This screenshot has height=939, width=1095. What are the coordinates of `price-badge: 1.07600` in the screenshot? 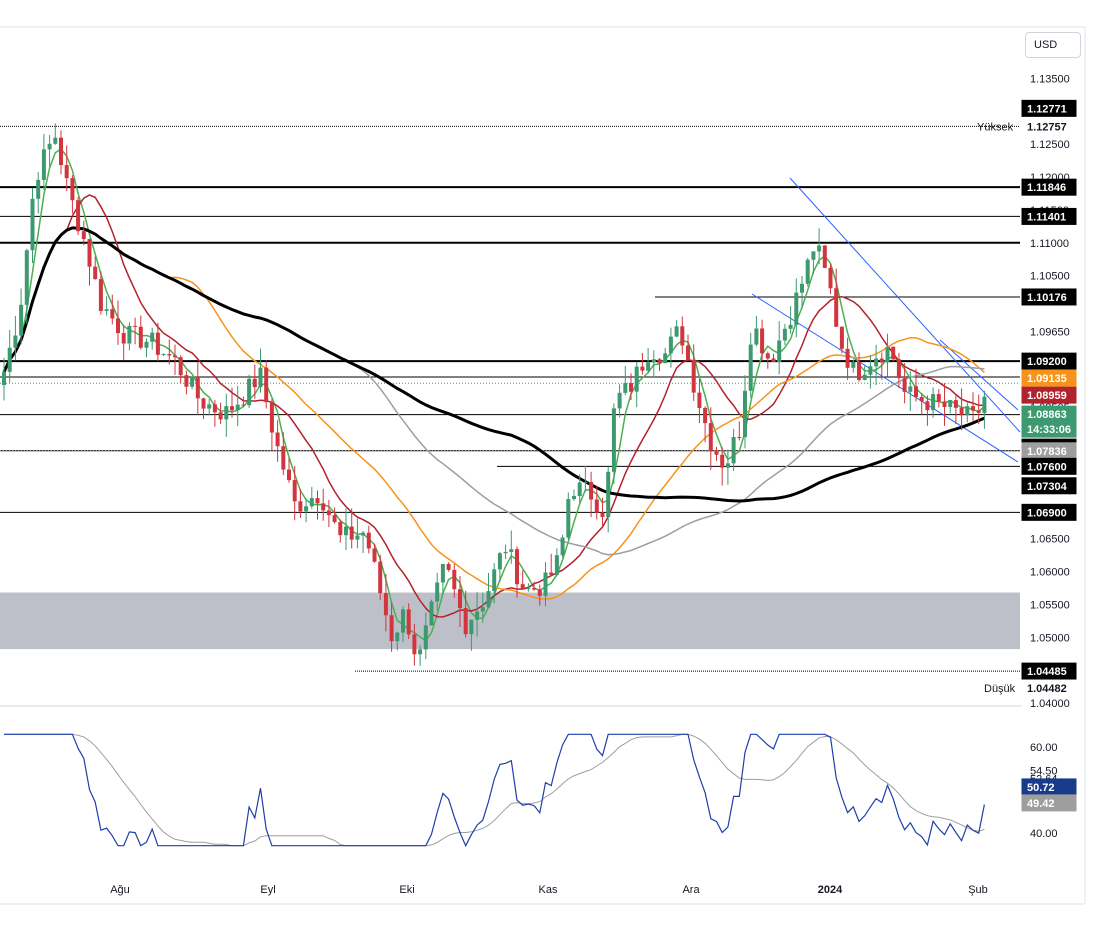 It's located at (1049, 466).